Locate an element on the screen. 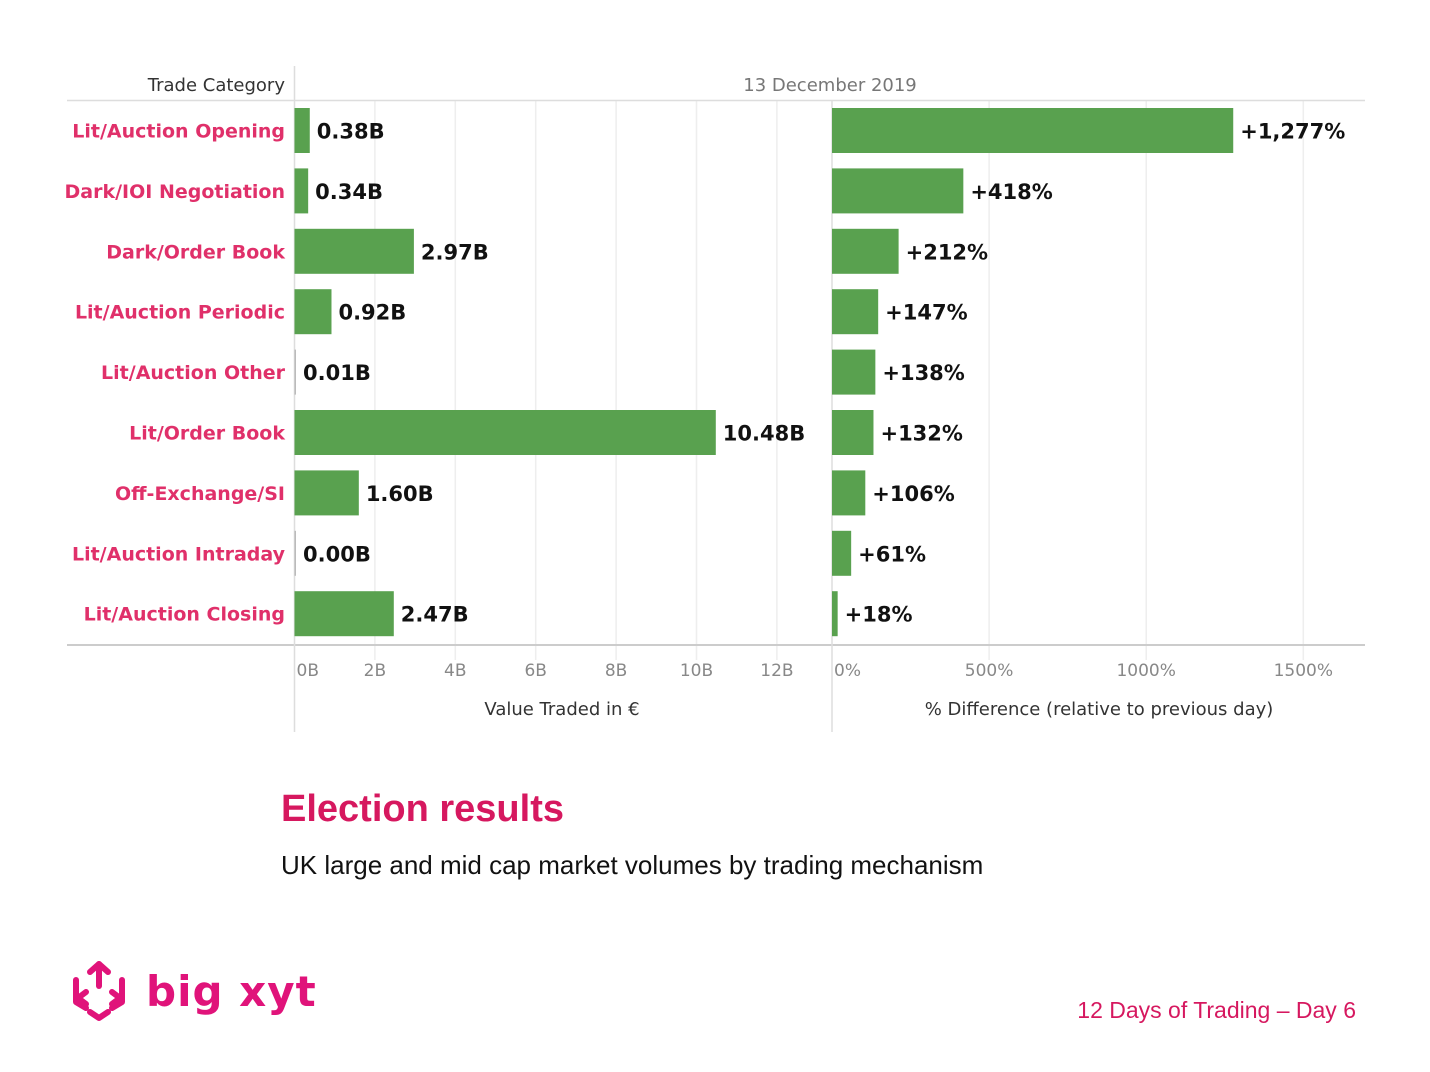 This screenshot has width=1430, height=1072. pct-data-label: +132% is located at coordinates (921, 434).